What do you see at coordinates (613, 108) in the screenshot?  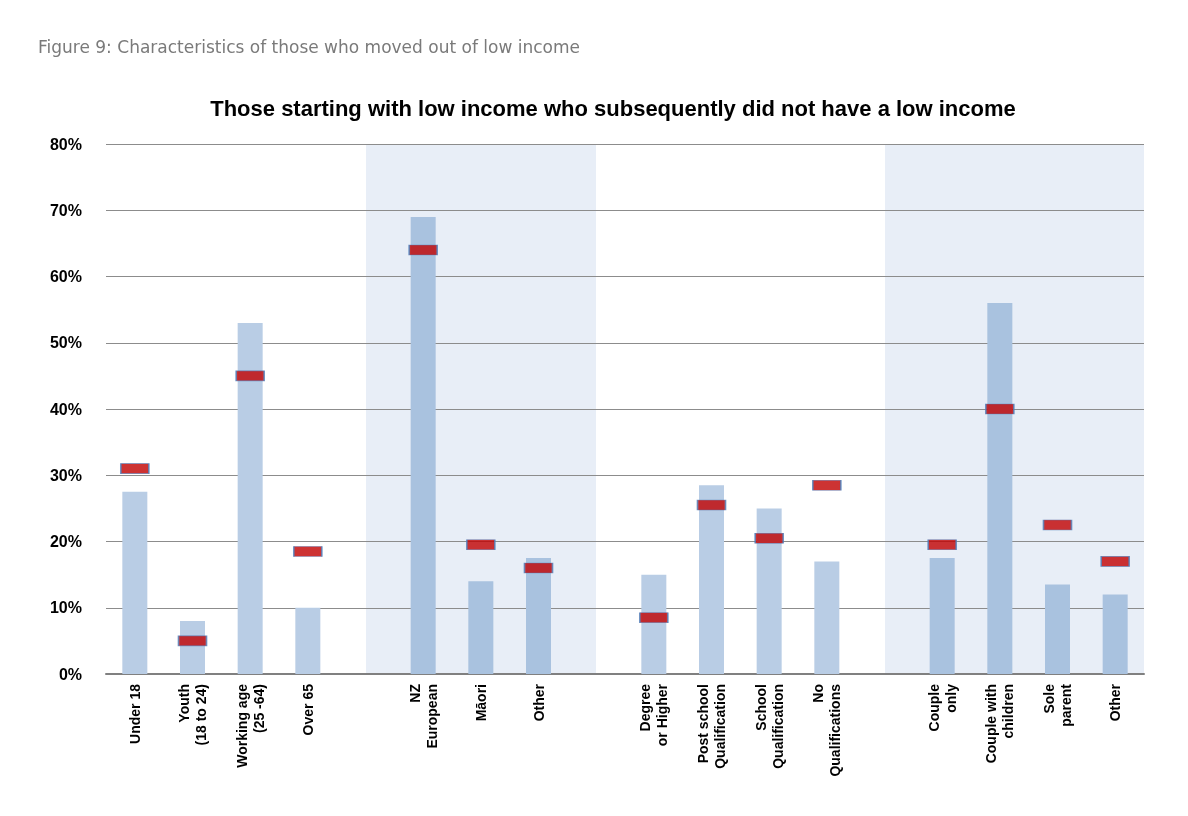 I see `chart-title: Those starting with low income who subsequently did not have a low income` at bounding box center [613, 108].